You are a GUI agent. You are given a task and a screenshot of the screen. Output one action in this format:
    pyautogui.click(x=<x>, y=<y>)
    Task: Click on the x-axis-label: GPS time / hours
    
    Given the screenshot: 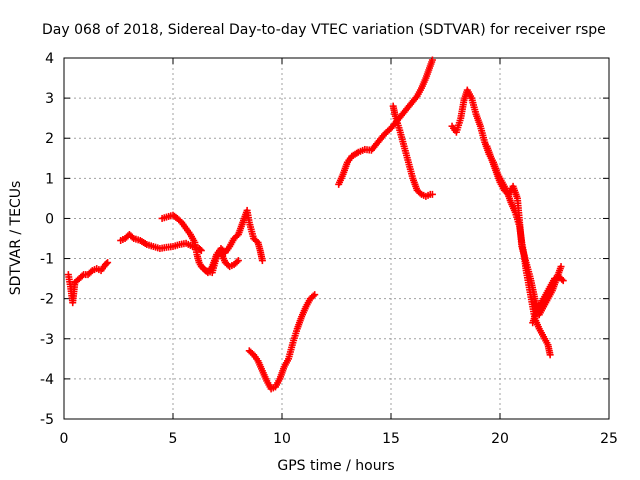 What is the action you would take?
    pyautogui.click(x=335, y=466)
    